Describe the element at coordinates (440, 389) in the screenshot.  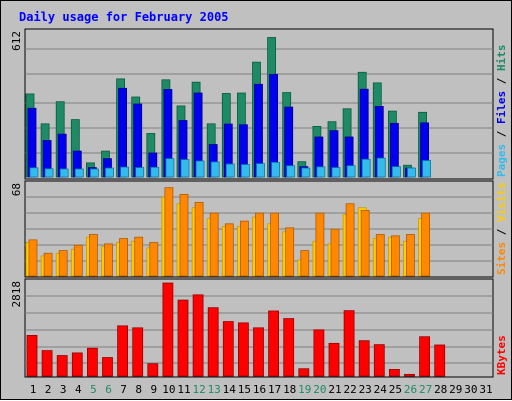
I see `day-label-28: 28` at that location.